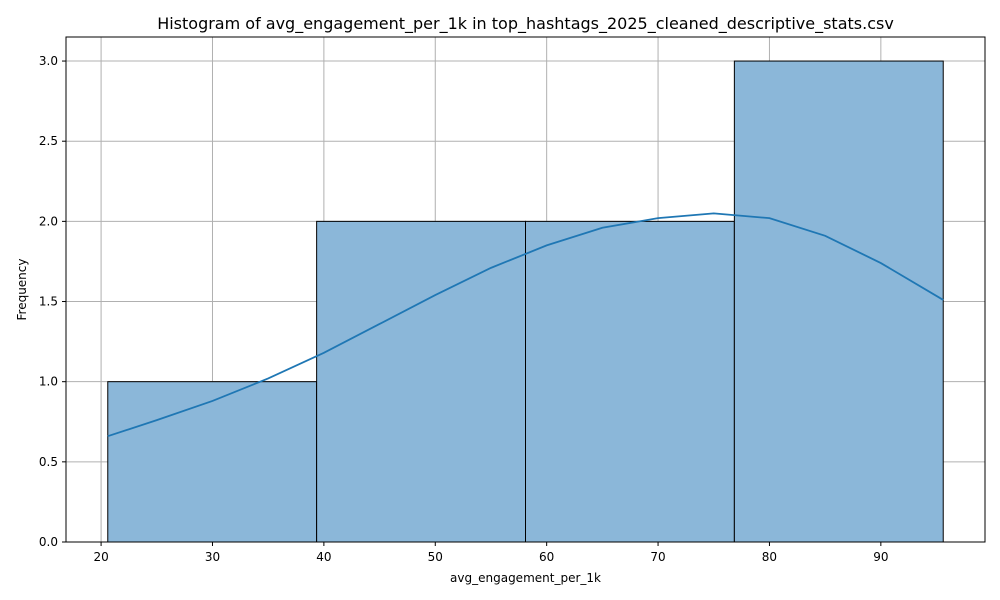 This screenshot has width=1000, height=600. Describe the element at coordinates (435, 557) in the screenshot. I see `x-tick-label: 50` at that location.